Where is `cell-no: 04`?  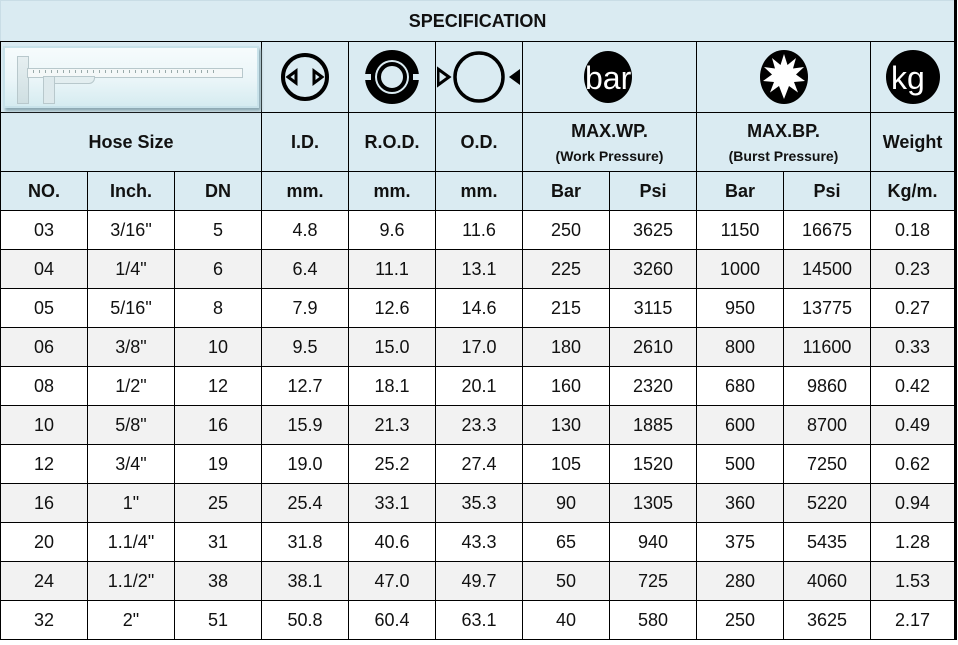
cell-no: 04 is located at coordinates (44, 269).